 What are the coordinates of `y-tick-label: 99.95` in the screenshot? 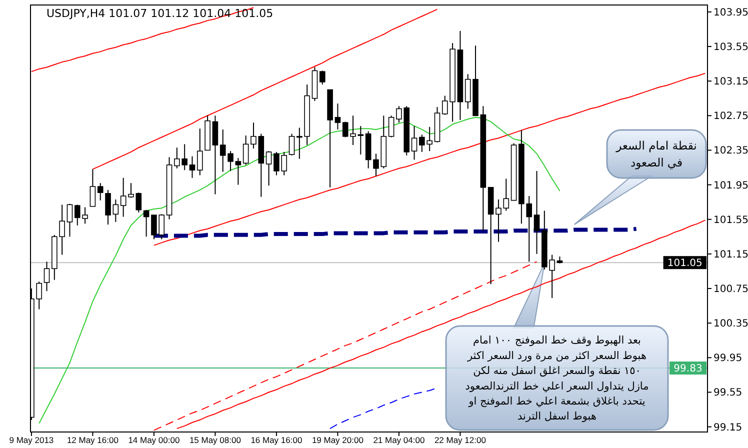 It's located at (728, 358).